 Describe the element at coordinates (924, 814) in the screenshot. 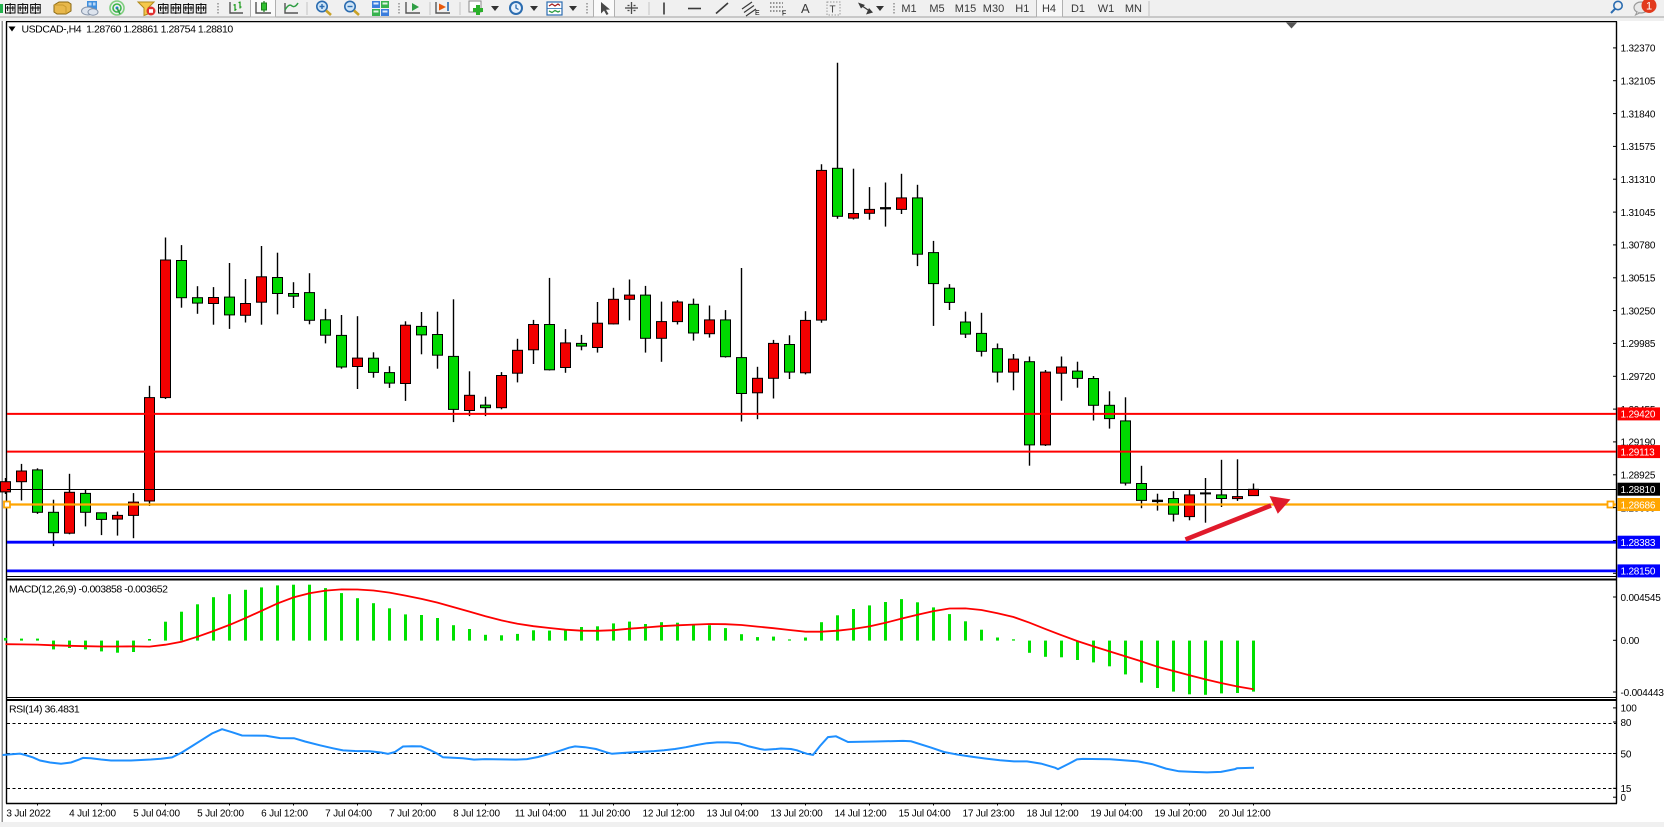

I see `svg-text: 15 Jul 04:00` at that location.